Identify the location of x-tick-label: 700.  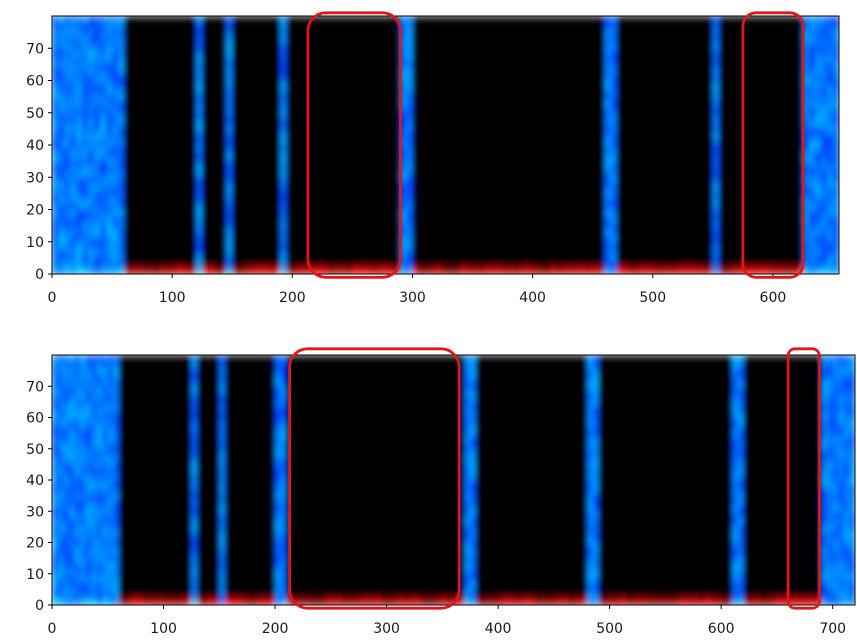
(832, 629).